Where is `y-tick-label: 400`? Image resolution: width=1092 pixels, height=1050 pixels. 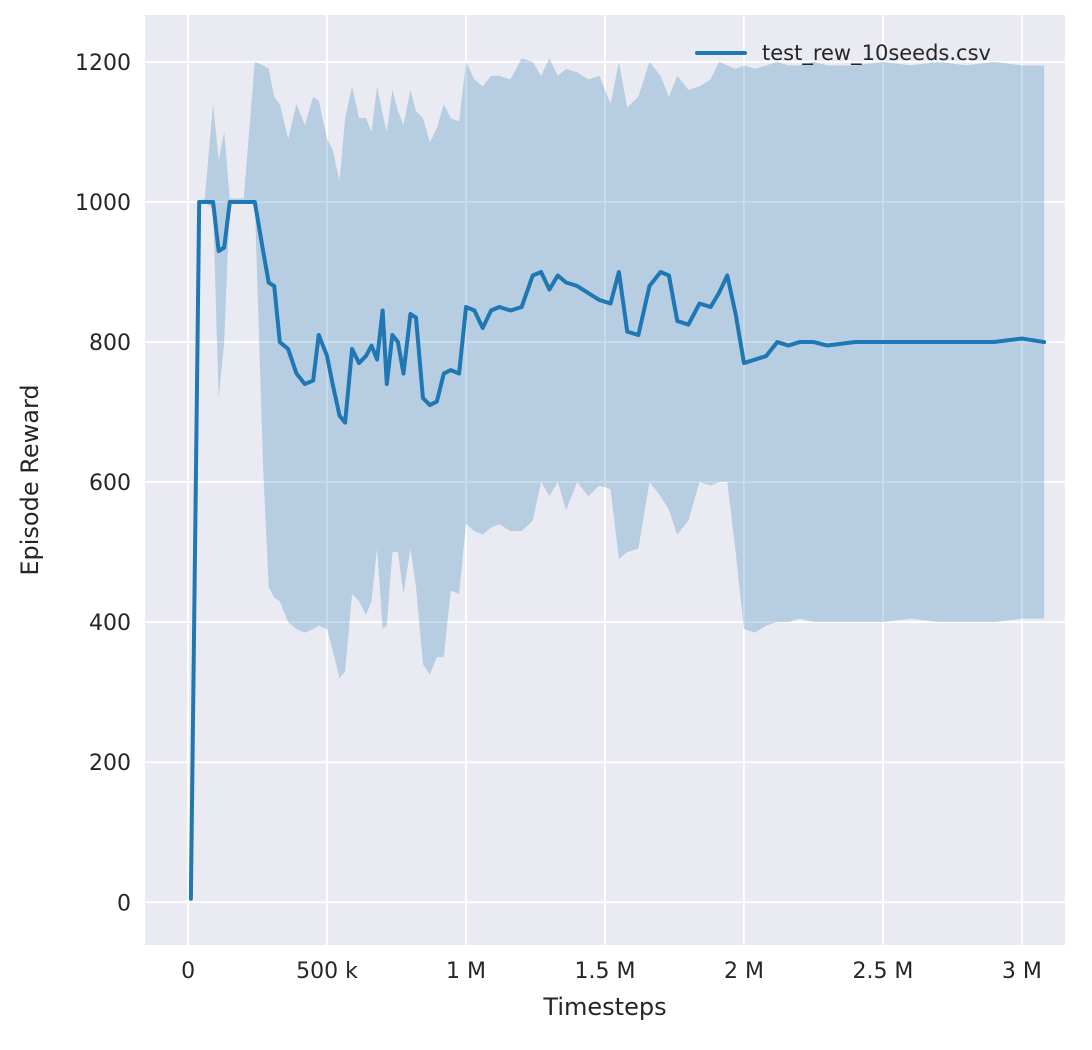
y-tick-label: 400 is located at coordinates (110, 623).